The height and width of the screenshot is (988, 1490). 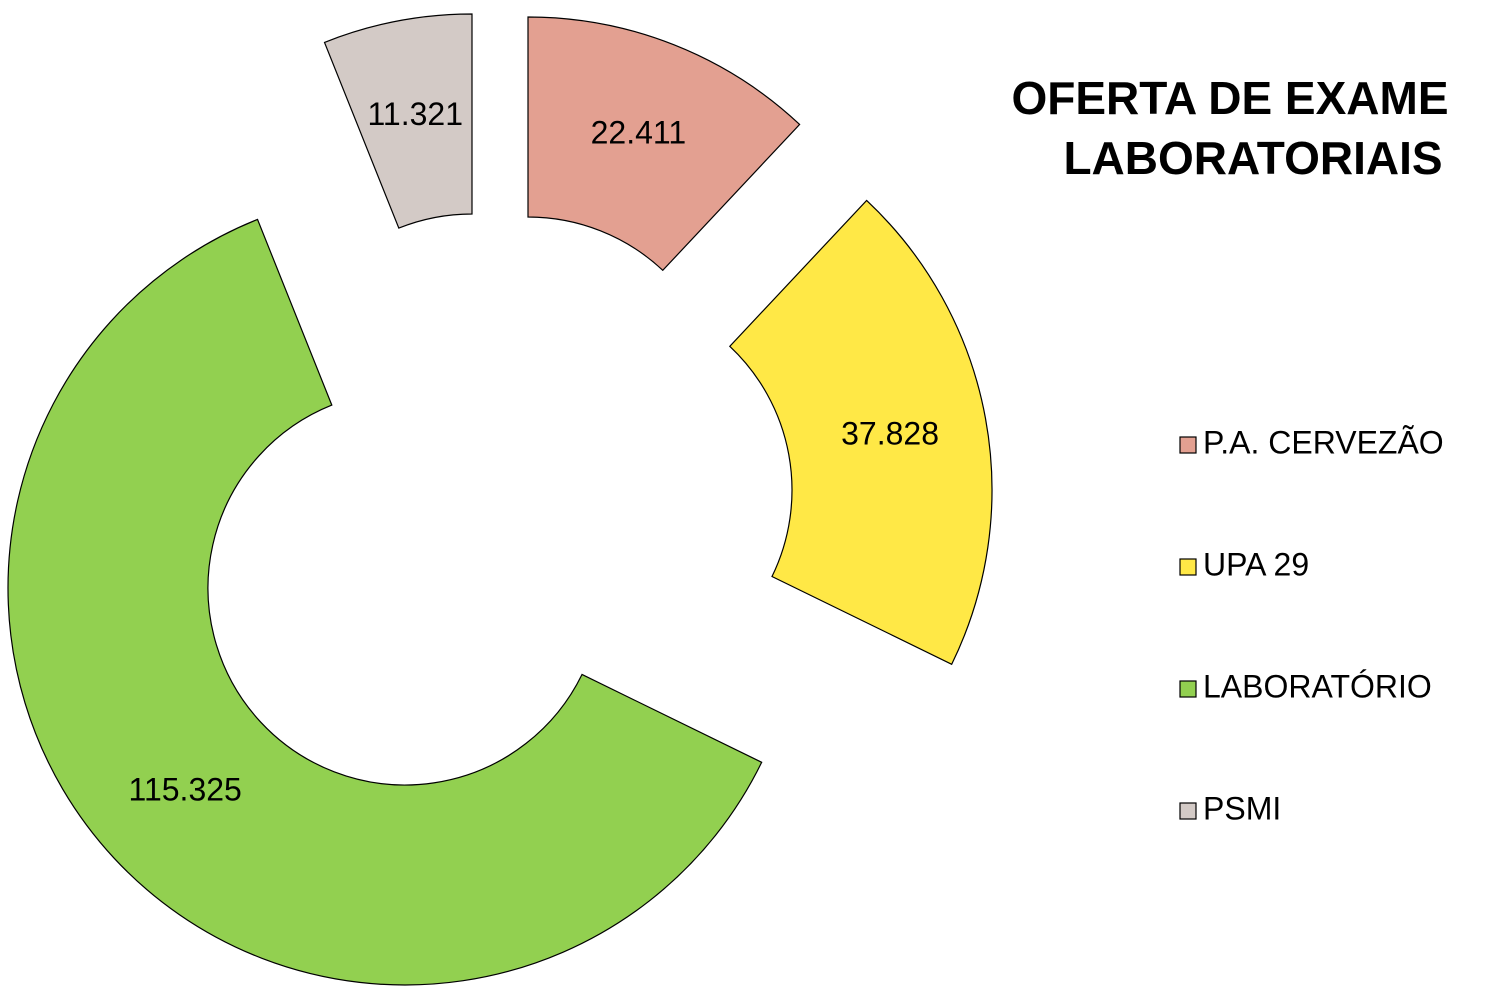 I want to click on legend-label: UPA 29, so click(x=1256, y=564).